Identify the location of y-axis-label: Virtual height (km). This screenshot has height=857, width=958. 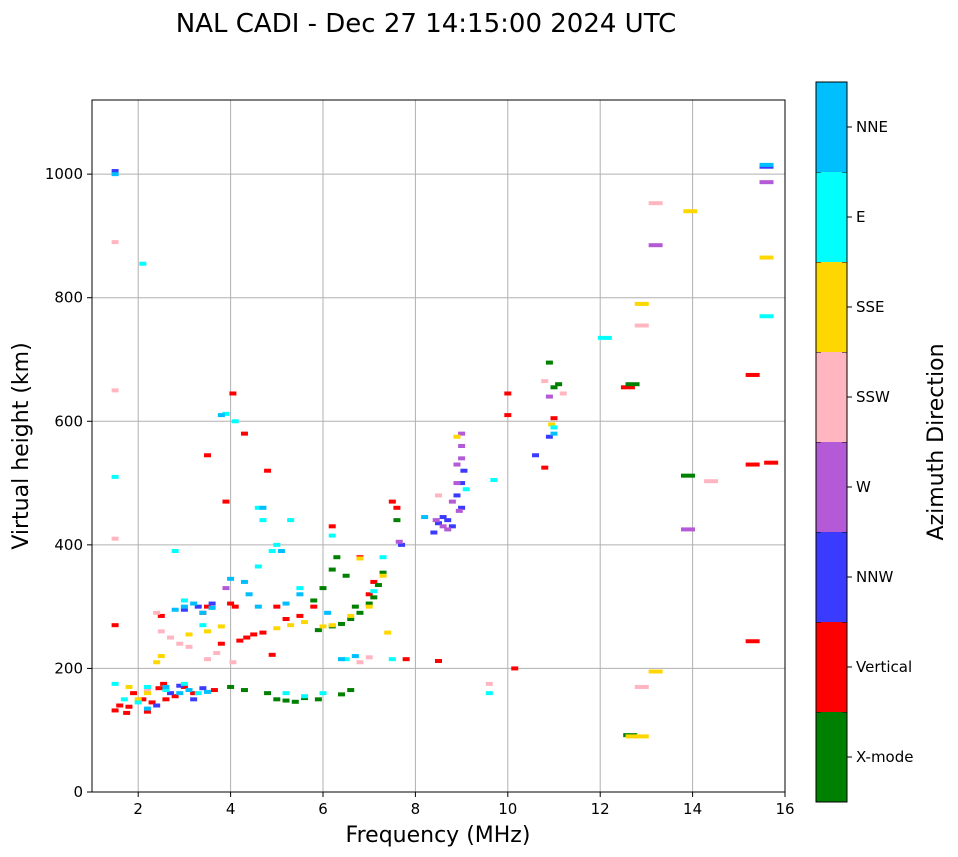
(21, 445).